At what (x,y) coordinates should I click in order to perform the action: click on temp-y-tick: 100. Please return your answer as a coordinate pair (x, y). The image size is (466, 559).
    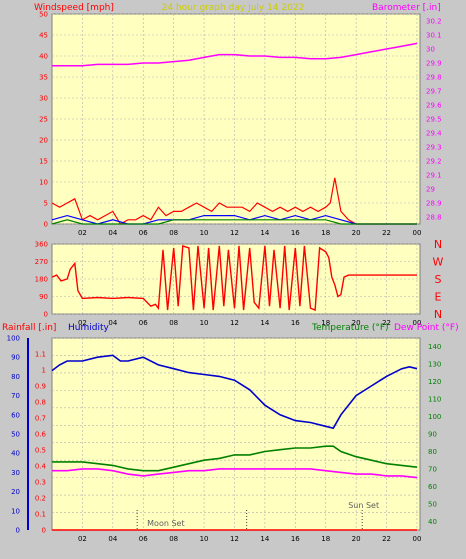
    Looking at the image, I should click on (434, 417).